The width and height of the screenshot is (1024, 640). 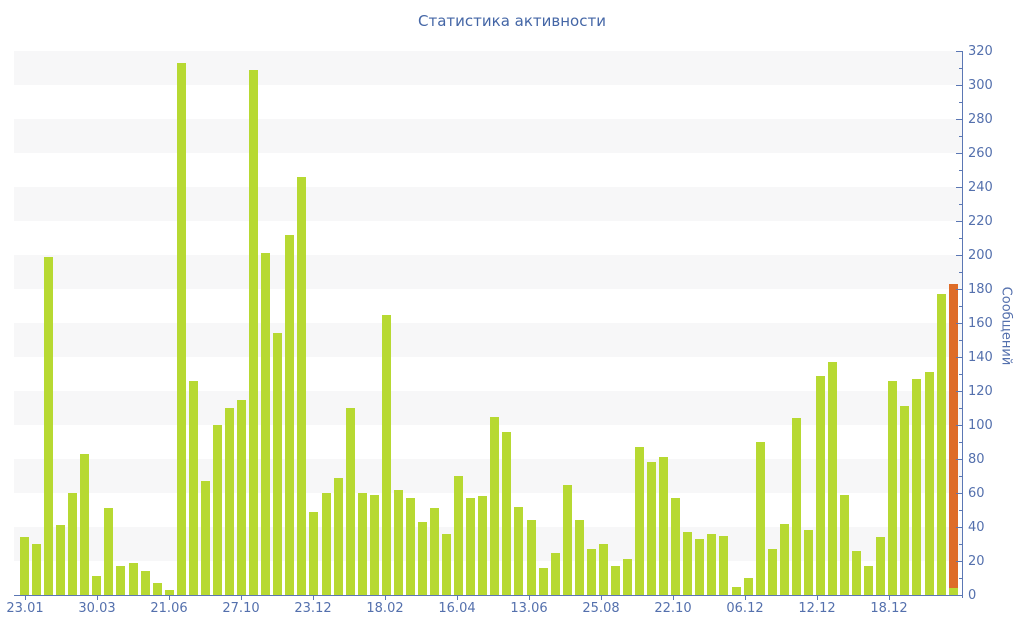 I want to click on x-tick-label: 16.04, so click(x=457, y=608).